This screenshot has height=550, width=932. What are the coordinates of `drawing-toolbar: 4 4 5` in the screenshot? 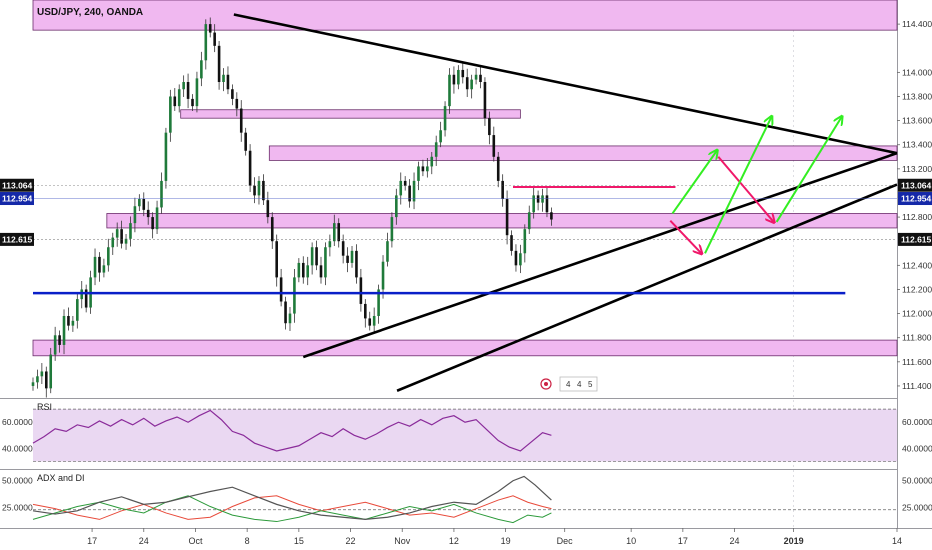 It's located at (569, 384).